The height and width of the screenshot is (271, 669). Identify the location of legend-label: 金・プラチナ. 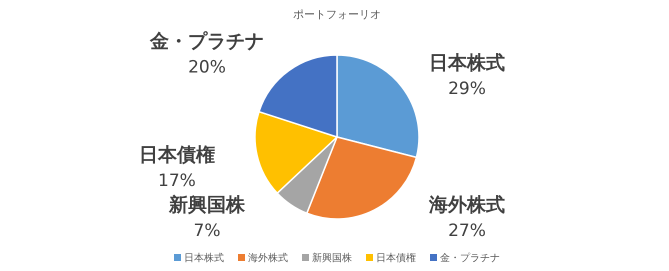
(470, 258).